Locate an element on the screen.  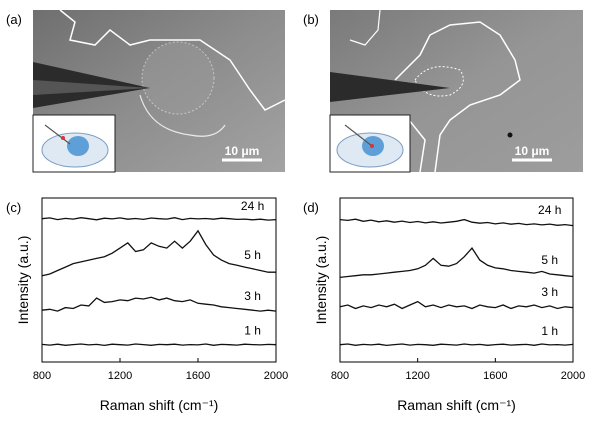
panel-label: (d) is located at coordinates (311, 207).